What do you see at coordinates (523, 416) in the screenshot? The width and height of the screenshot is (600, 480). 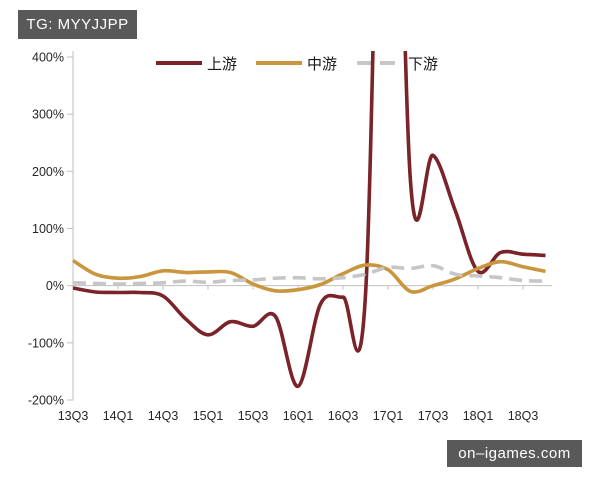 I see `x-tick-label: 18Q3` at bounding box center [523, 416].